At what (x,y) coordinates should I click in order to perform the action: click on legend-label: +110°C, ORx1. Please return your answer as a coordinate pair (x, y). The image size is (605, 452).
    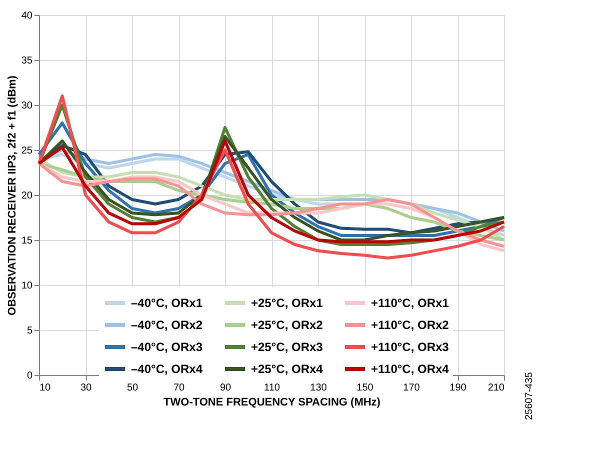
    Looking at the image, I should click on (410, 303).